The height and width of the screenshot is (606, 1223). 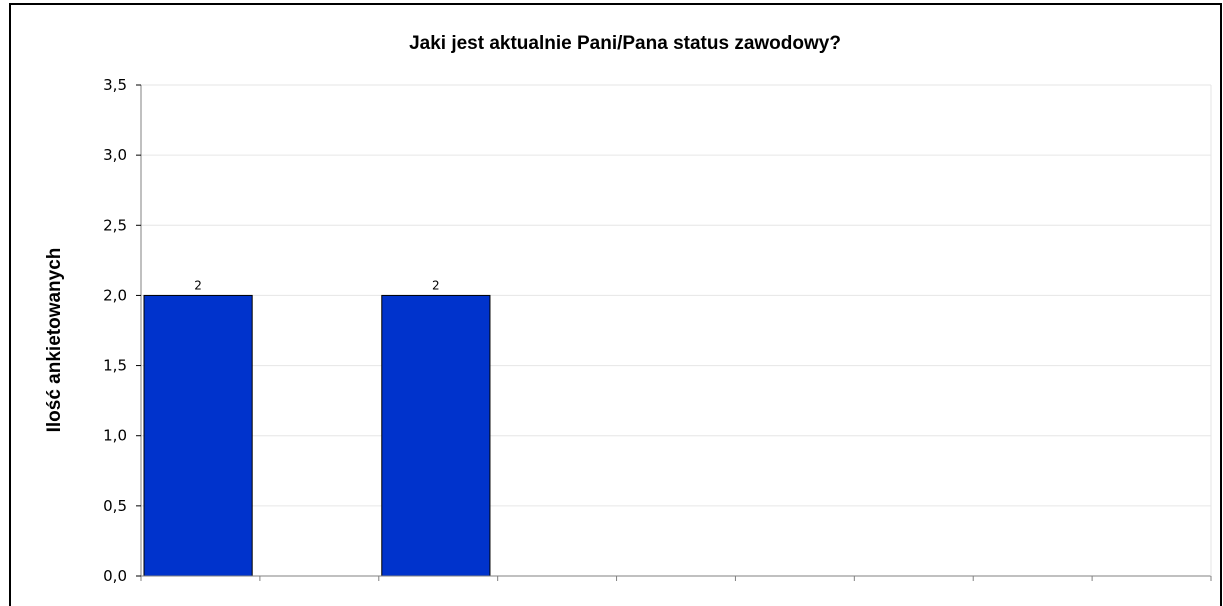 I want to click on y-tick-label: 3,0, so click(x=115, y=155).